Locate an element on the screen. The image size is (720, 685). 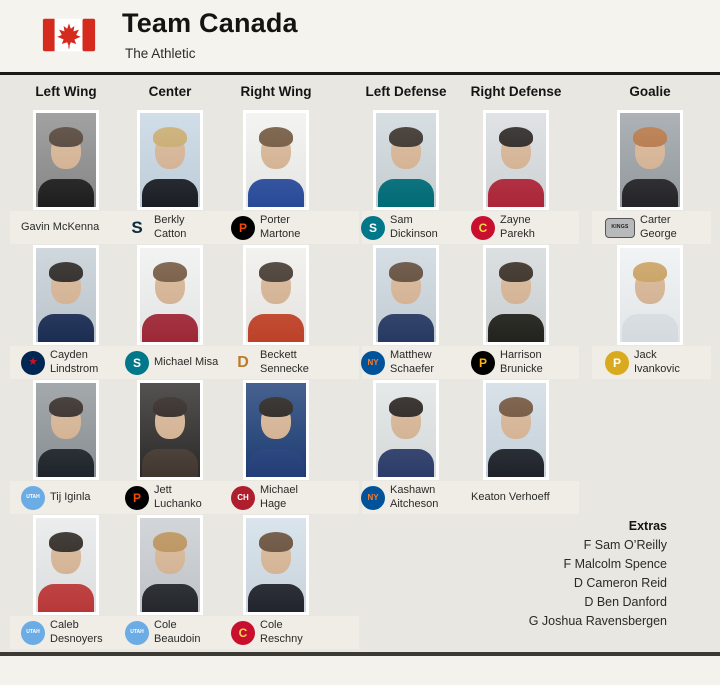
player-label: S Michael Misa is located at coordinates (170, 362).